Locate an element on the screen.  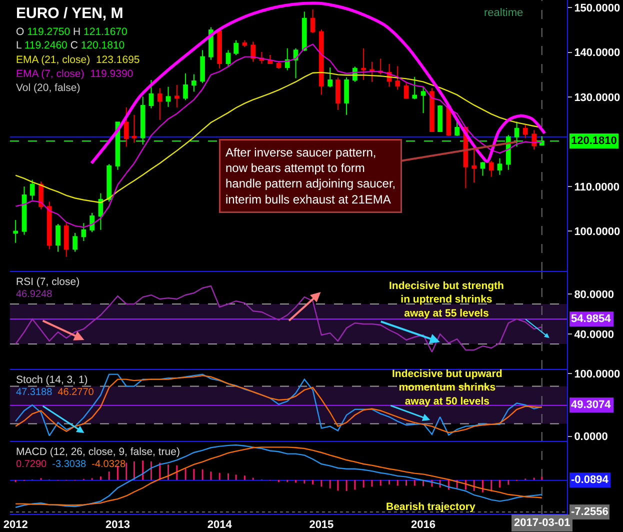
annotation: realtime is located at coordinates (504, 13).